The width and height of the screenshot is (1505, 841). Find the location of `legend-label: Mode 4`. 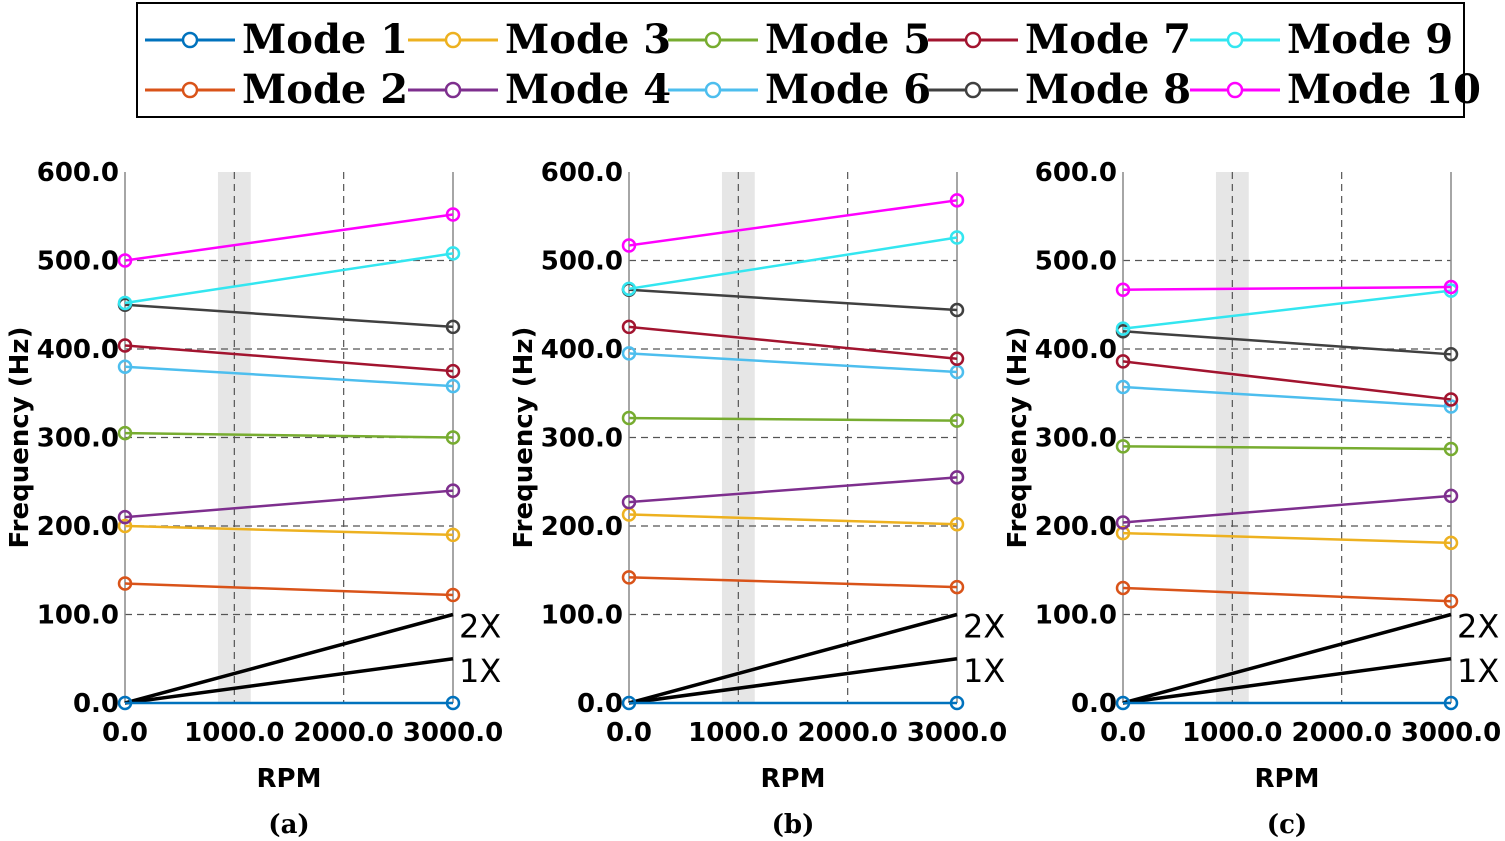

legend-label: Mode 4 is located at coordinates (588, 89).